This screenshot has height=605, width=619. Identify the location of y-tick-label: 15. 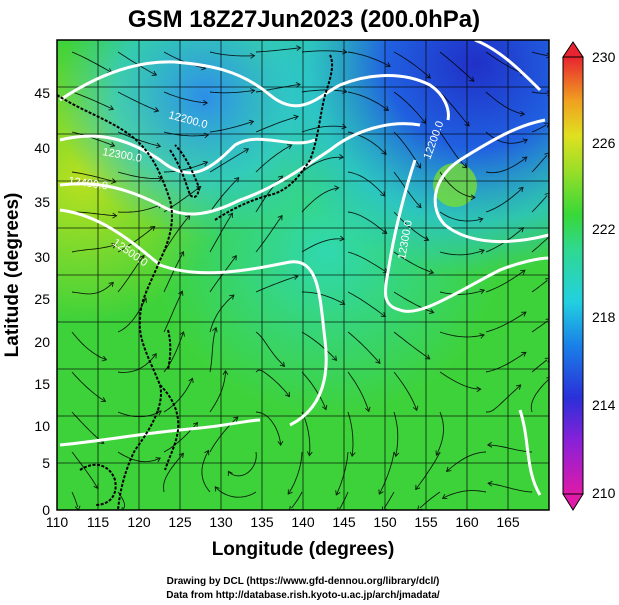
(42, 384).